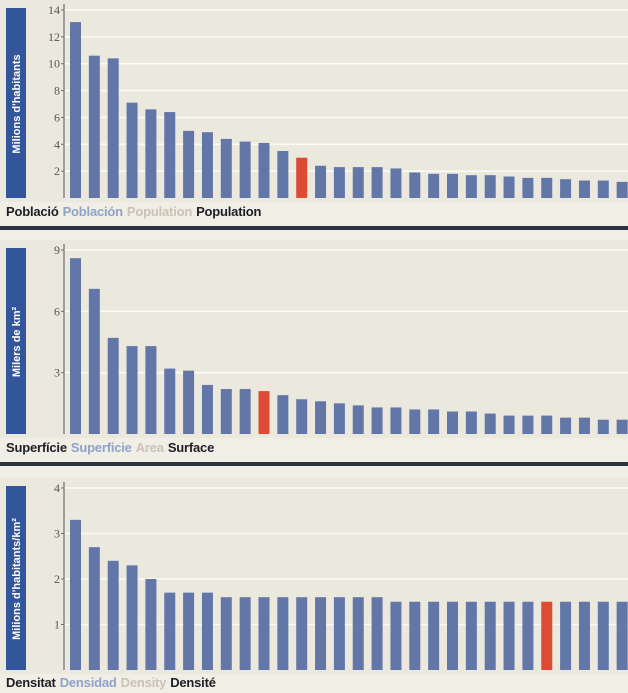 This screenshot has height=693, width=628. I want to click on population-legend: Població Población Population Population, so click(135, 211).